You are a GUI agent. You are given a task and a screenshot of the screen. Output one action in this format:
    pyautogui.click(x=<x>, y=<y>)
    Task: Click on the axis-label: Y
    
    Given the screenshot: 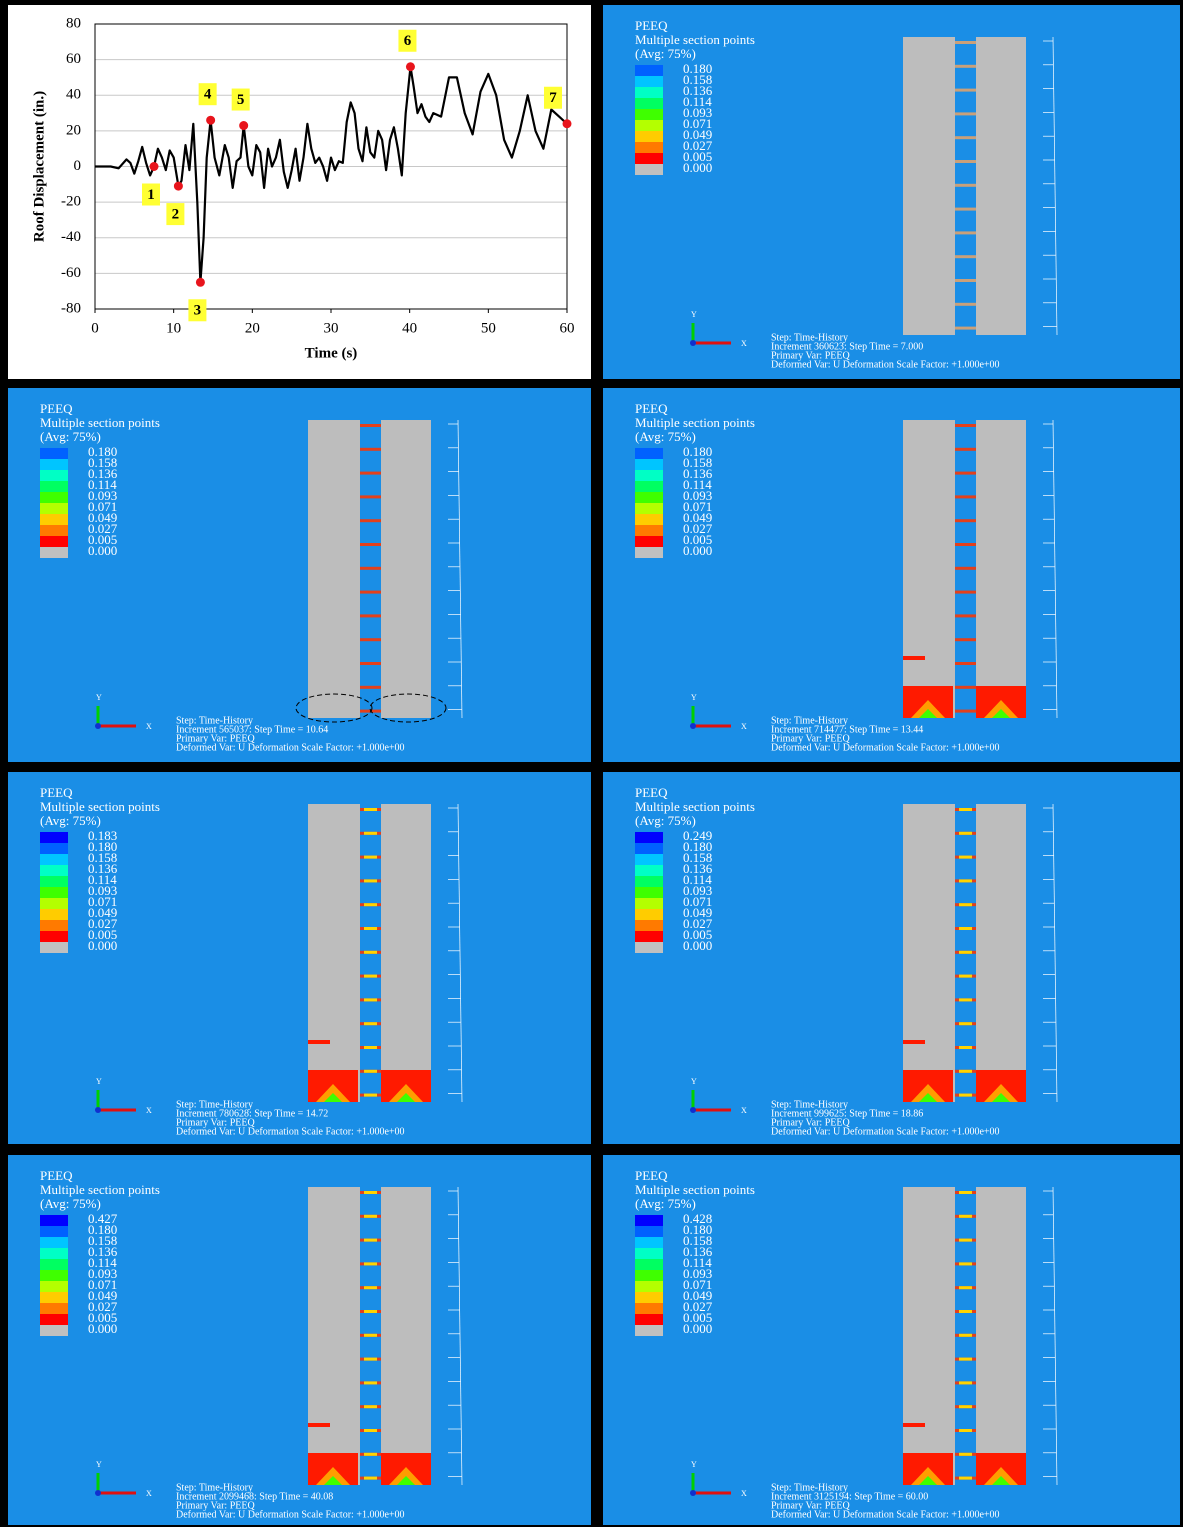 What is the action you would take?
    pyautogui.click(x=694, y=1464)
    